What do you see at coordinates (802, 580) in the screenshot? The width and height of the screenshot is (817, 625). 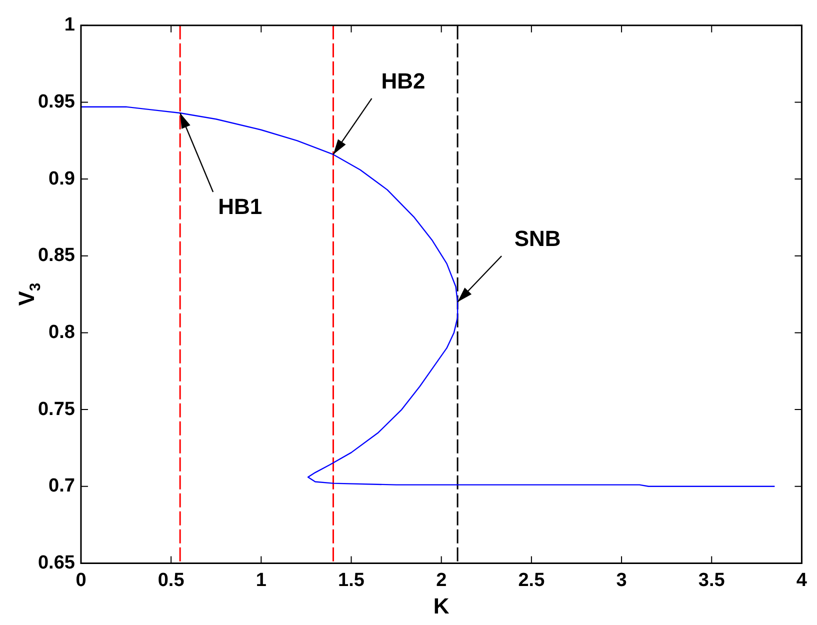 I see `x-tick-label: 4` at bounding box center [802, 580].